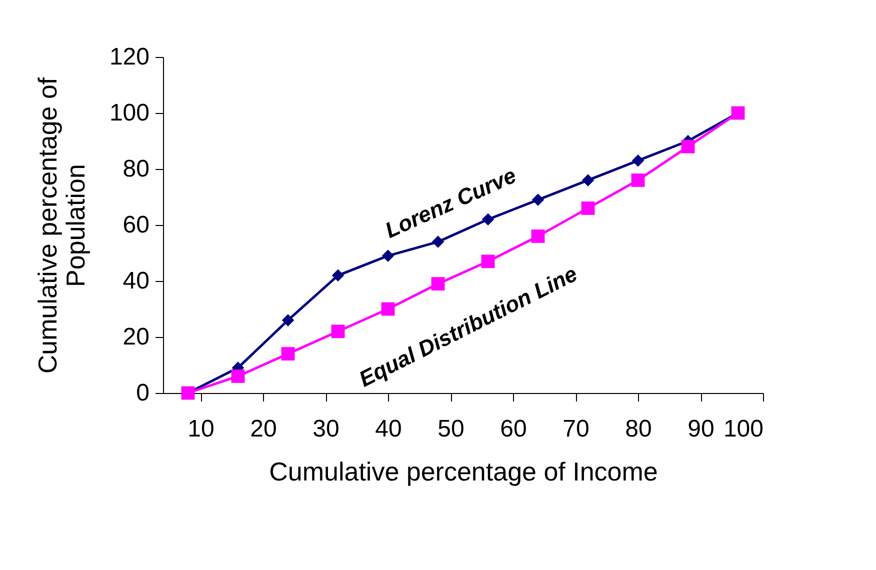 The width and height of the screenshot is (876, 570). What do you see at coordinates (143, 393) in the screenshot?
I see `y-tick-label: 0` at bounding box center [143, 393].